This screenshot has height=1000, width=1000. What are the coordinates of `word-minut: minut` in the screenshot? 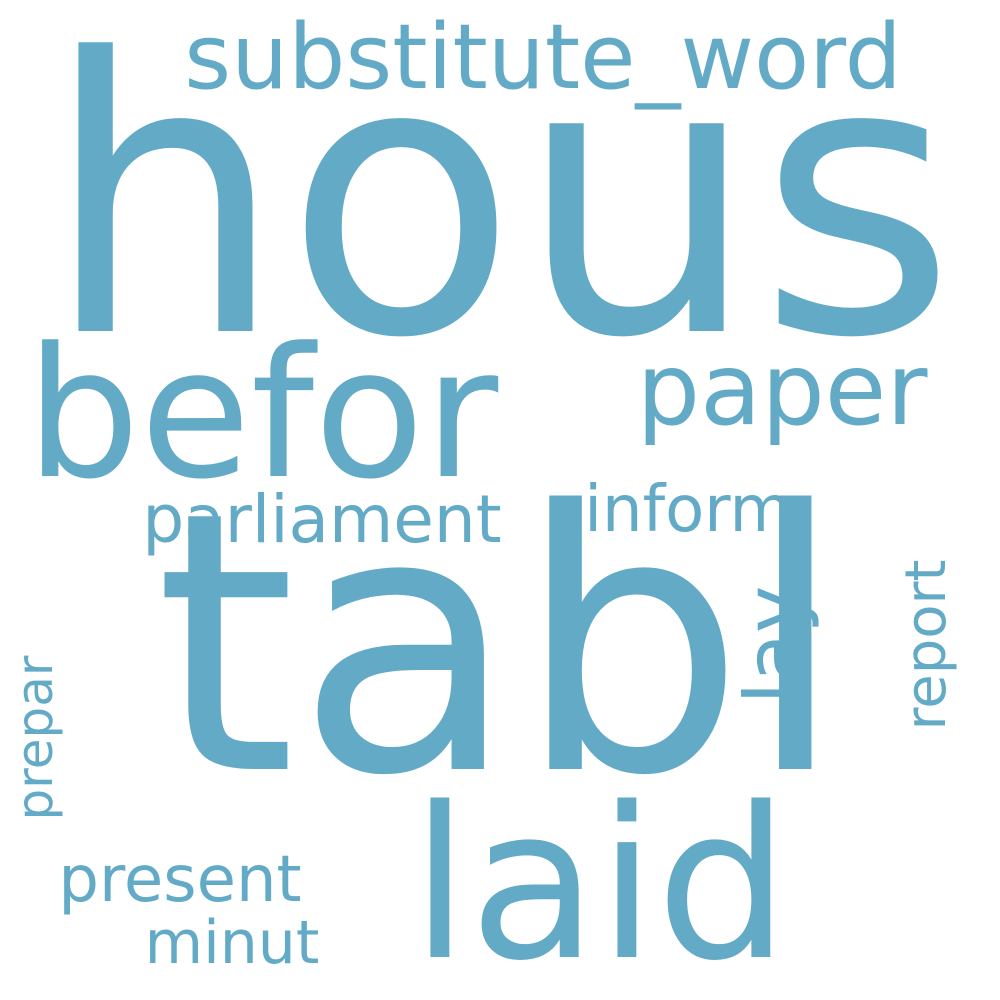 It's located at (232, 943).